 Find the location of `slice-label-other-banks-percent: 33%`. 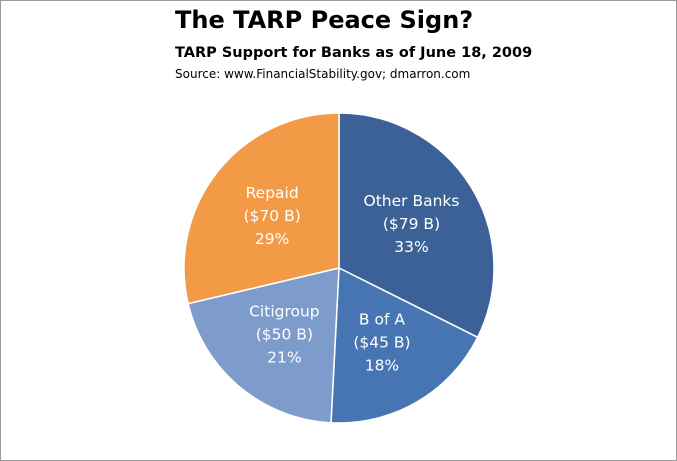

slice-label-other-banks-percent: 33% is located at coordinates (411, 247).